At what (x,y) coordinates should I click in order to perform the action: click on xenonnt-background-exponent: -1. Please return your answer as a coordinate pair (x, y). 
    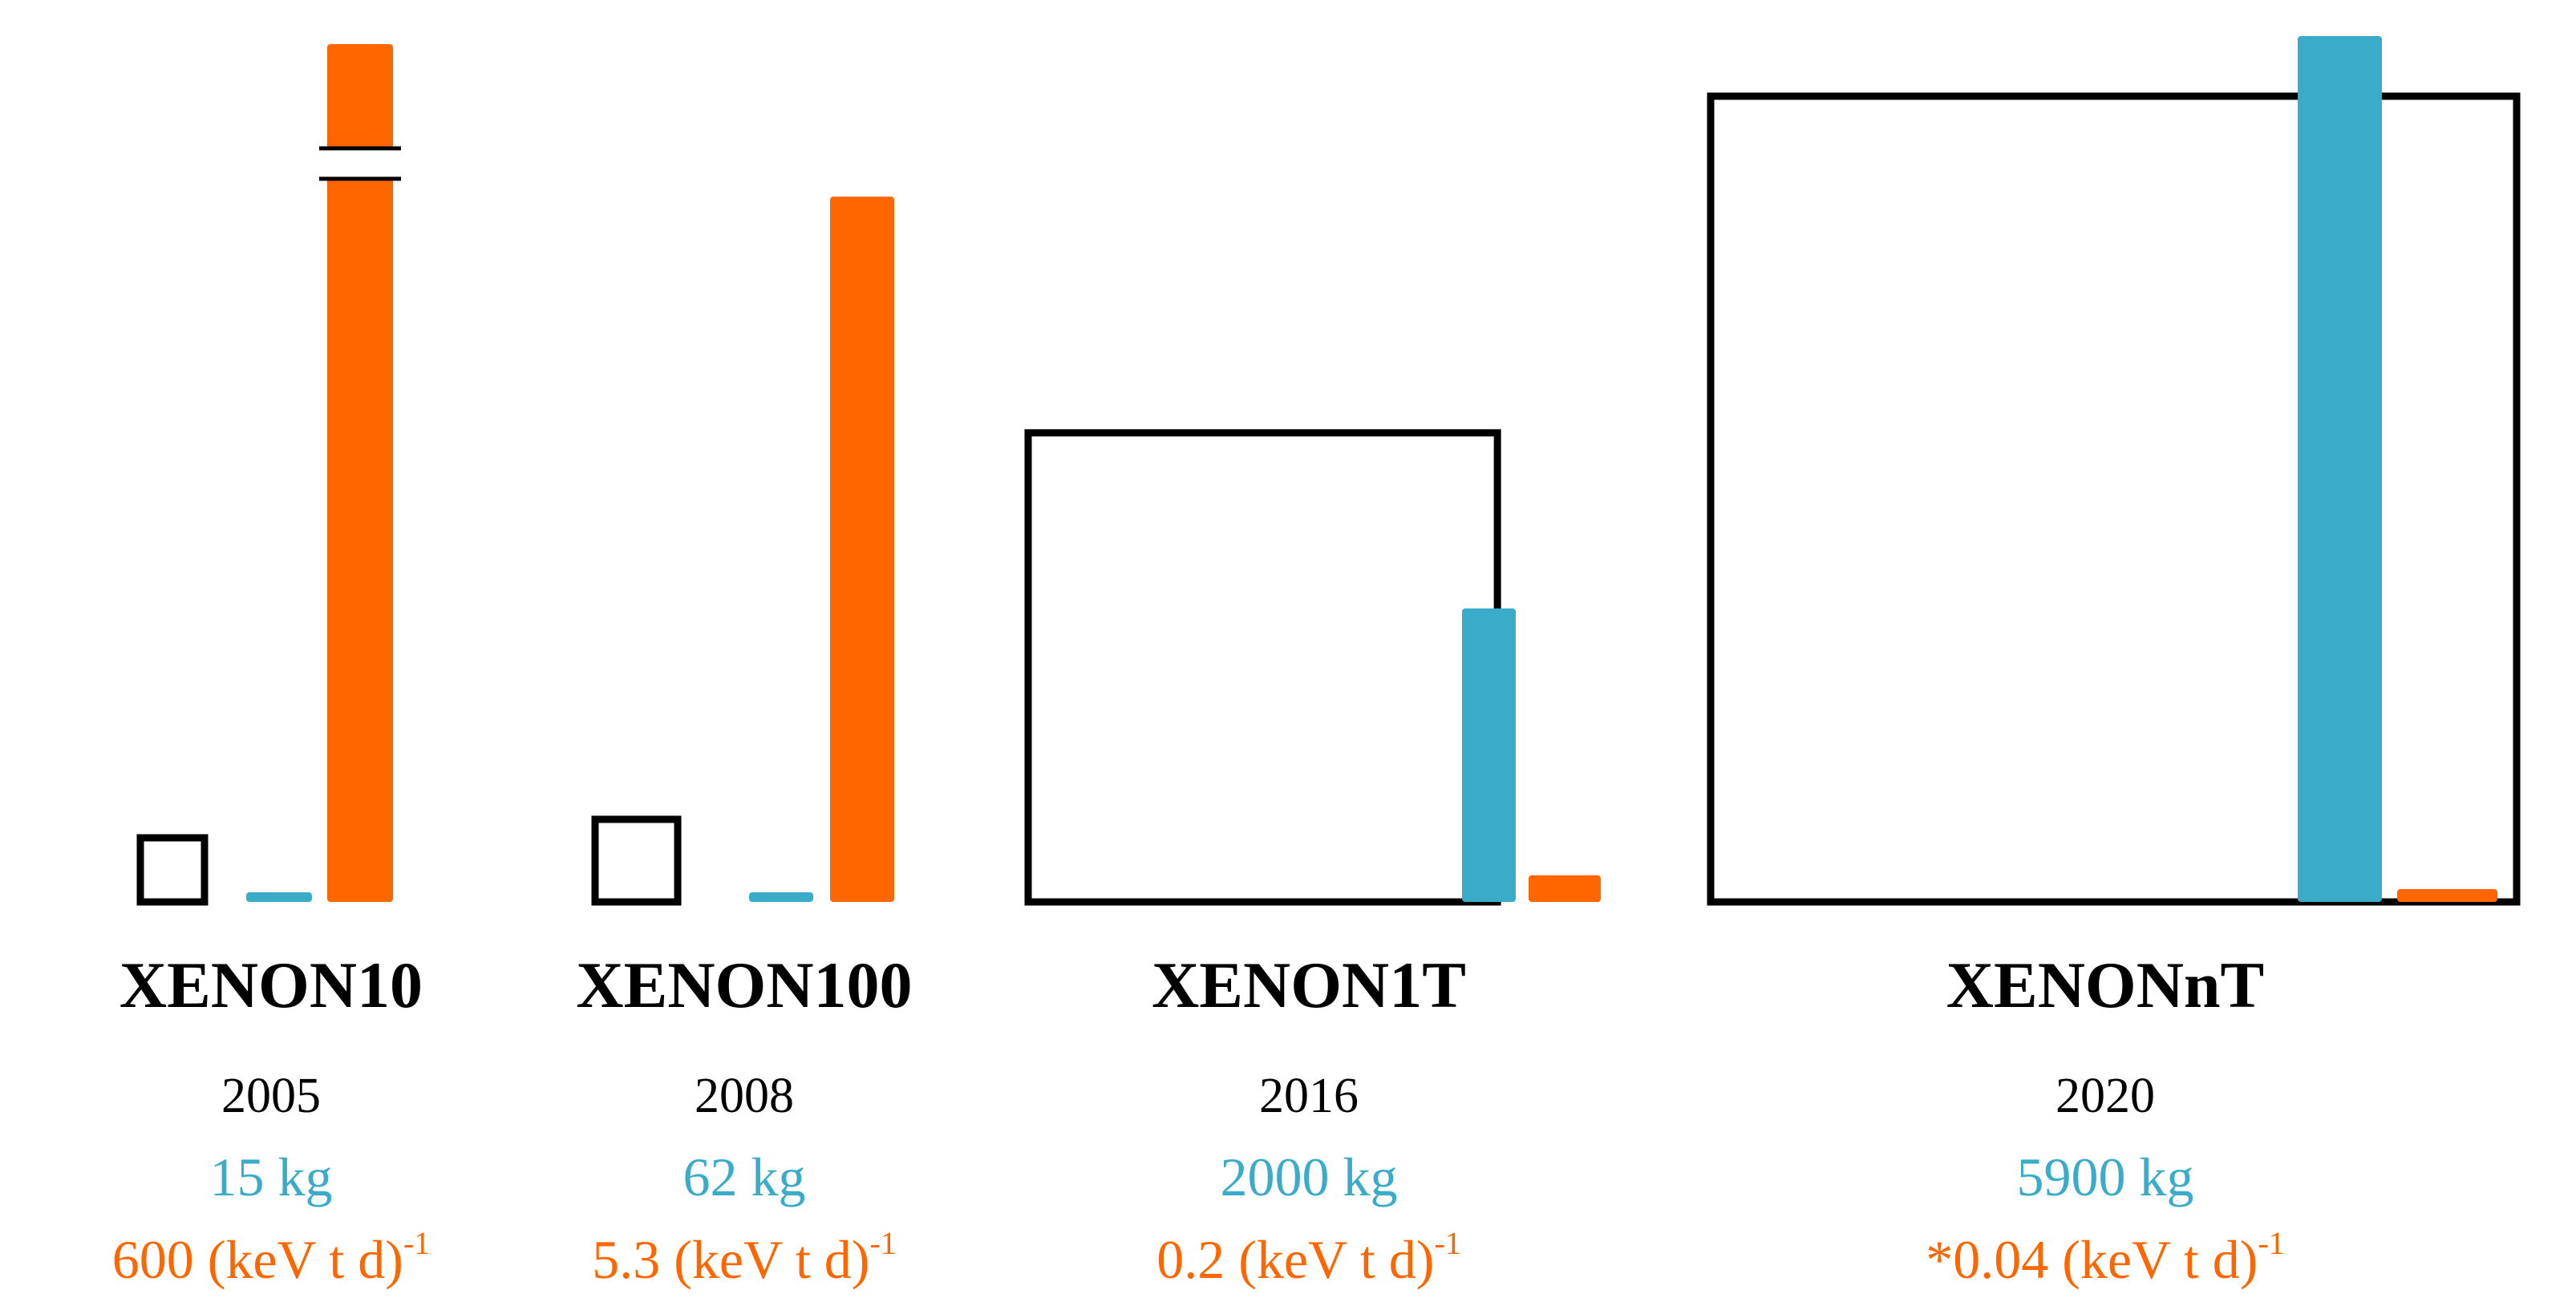
    Looking at the image, I should click on (2271, 1243).